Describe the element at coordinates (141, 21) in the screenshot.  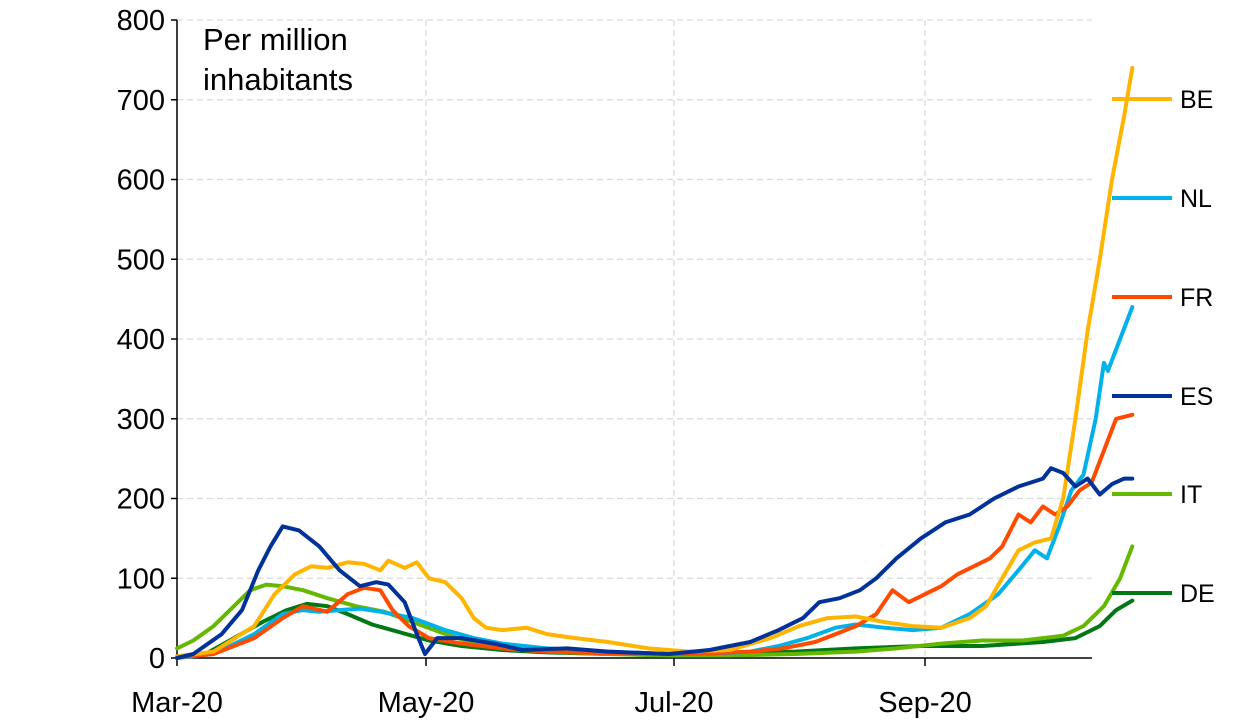
I see `y-tick-label: 800` at that location.